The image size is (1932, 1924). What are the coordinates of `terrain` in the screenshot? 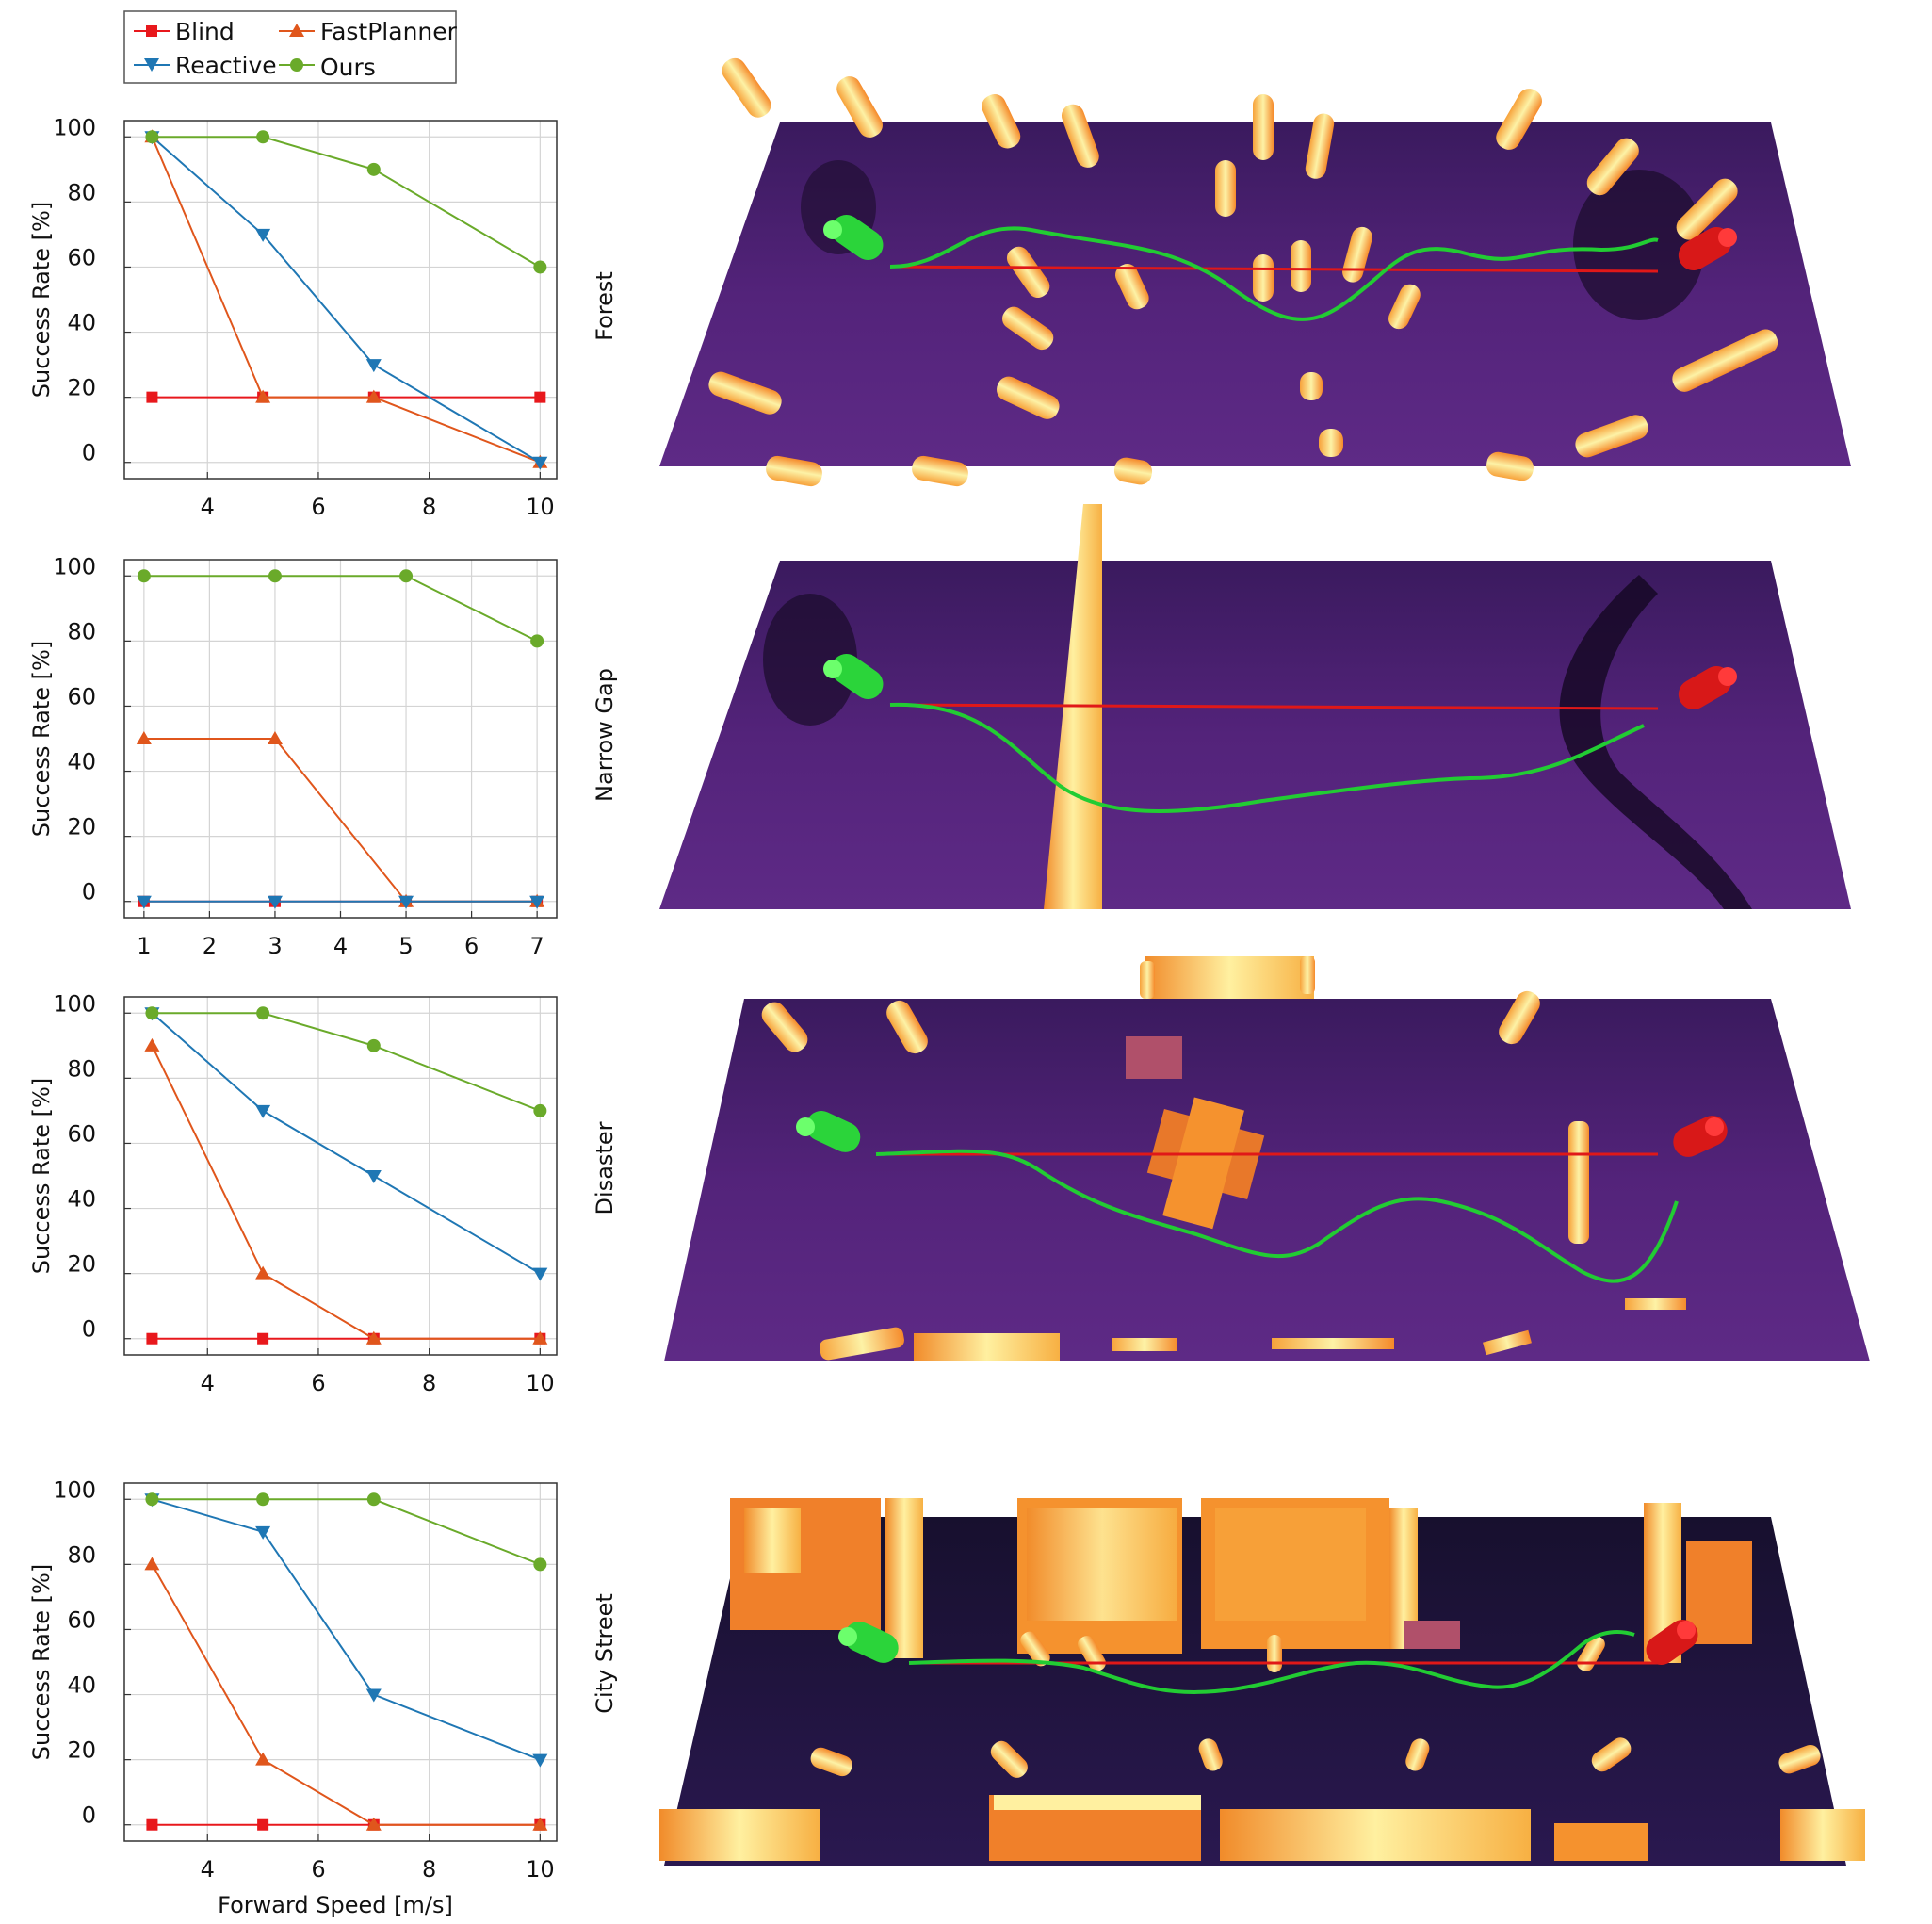 It's located at (1255, 735).